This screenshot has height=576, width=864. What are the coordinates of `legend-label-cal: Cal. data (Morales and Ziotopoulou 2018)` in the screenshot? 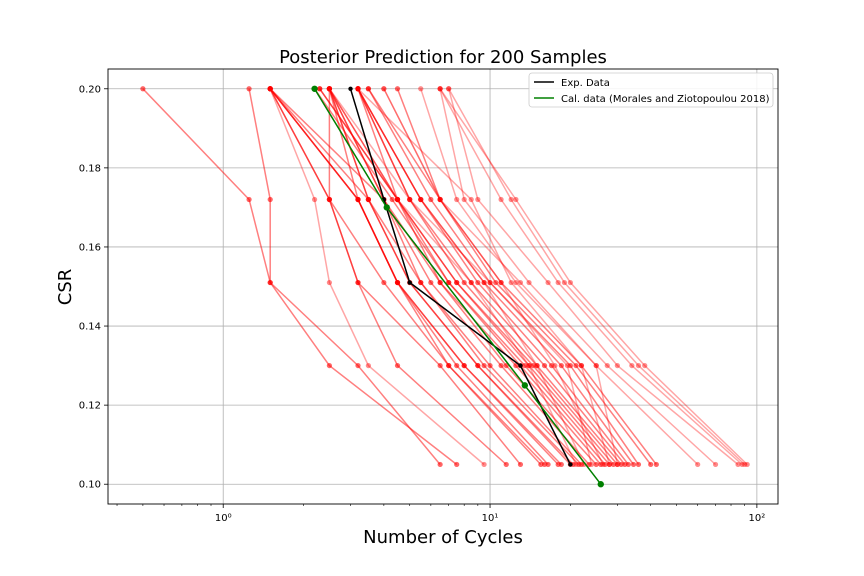 It's located at (665, 99).